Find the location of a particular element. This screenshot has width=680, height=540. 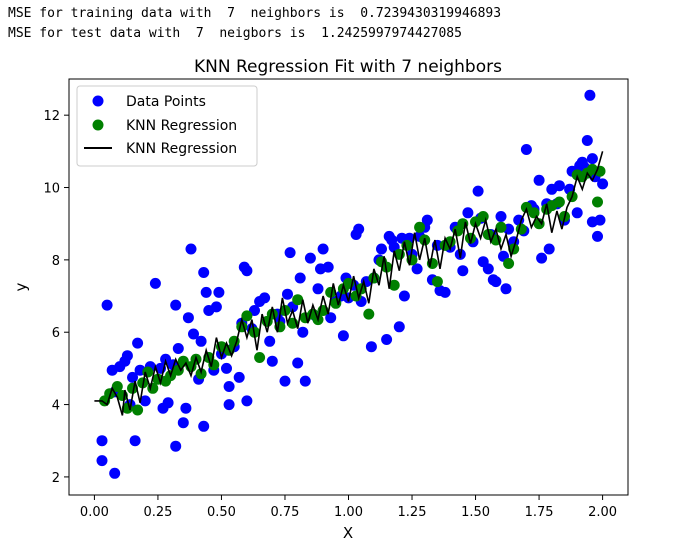

y-tick-label: 2 is located at coordinates (56, 478).